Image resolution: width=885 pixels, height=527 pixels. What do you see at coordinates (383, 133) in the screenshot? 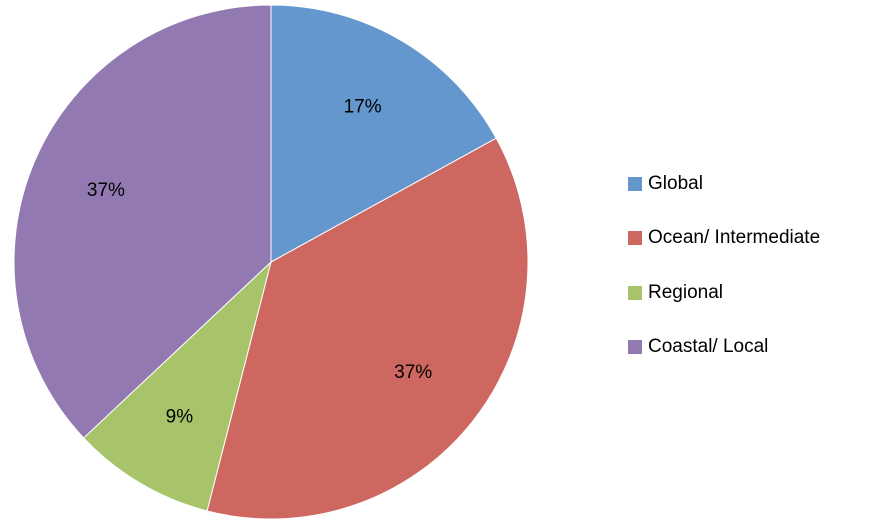
I see `pie-slice-global` at bounding box center [383, 133].